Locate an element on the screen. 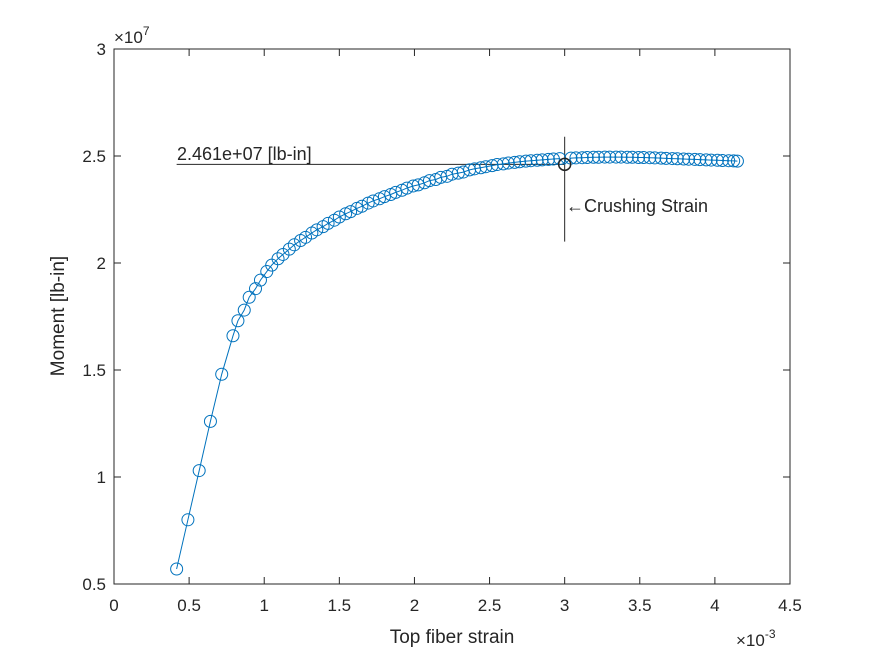  x-tick-label: 1 is located at coordinates (263, 605).